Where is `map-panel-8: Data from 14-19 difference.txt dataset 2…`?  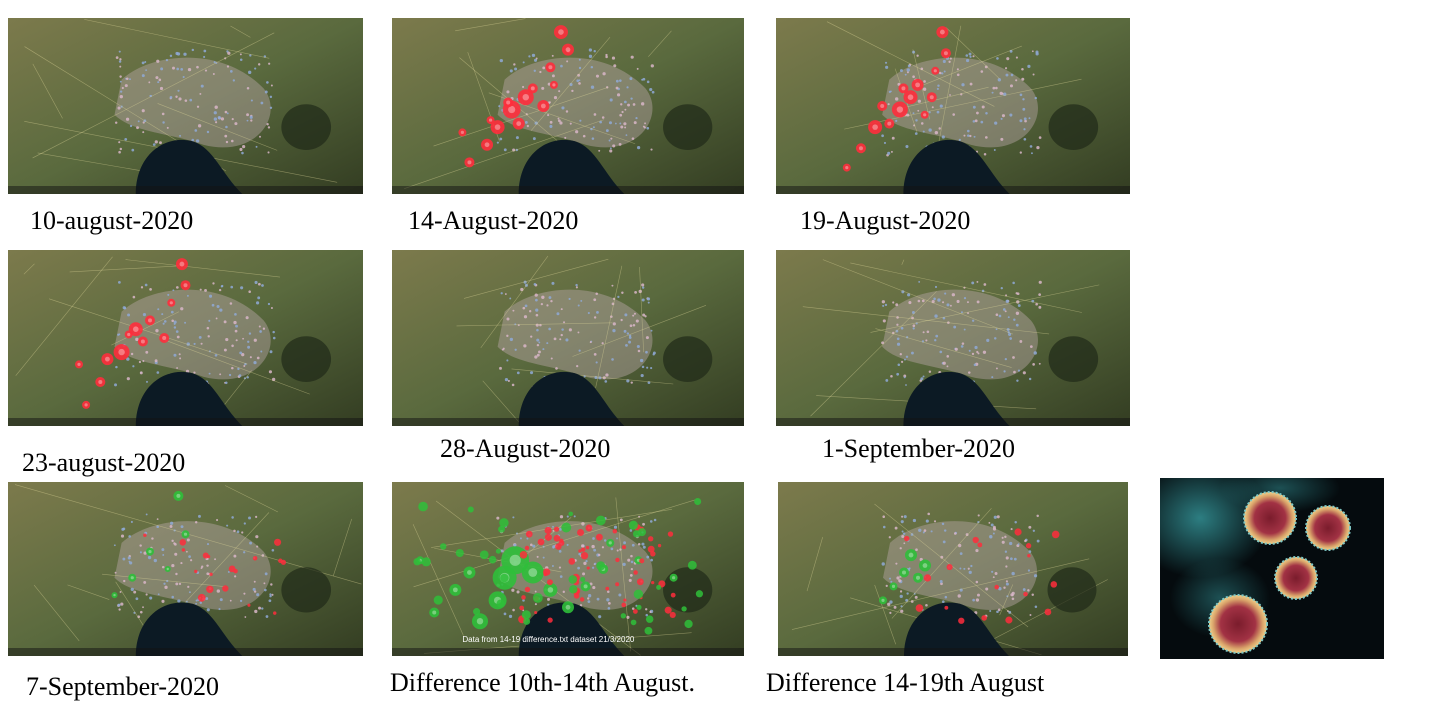 map-panel-8: Data from 14-19 difference.txt dataset 2… is located at coordinates (568, 569).